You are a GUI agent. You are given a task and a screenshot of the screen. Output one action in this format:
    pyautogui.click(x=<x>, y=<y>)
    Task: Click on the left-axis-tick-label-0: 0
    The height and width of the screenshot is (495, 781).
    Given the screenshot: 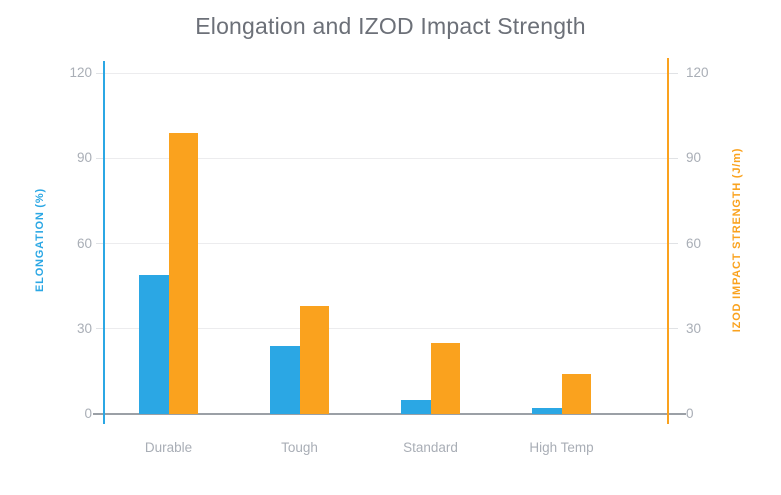 What is the action you would take?
    pyautogui.click(x=88, y=413)
    